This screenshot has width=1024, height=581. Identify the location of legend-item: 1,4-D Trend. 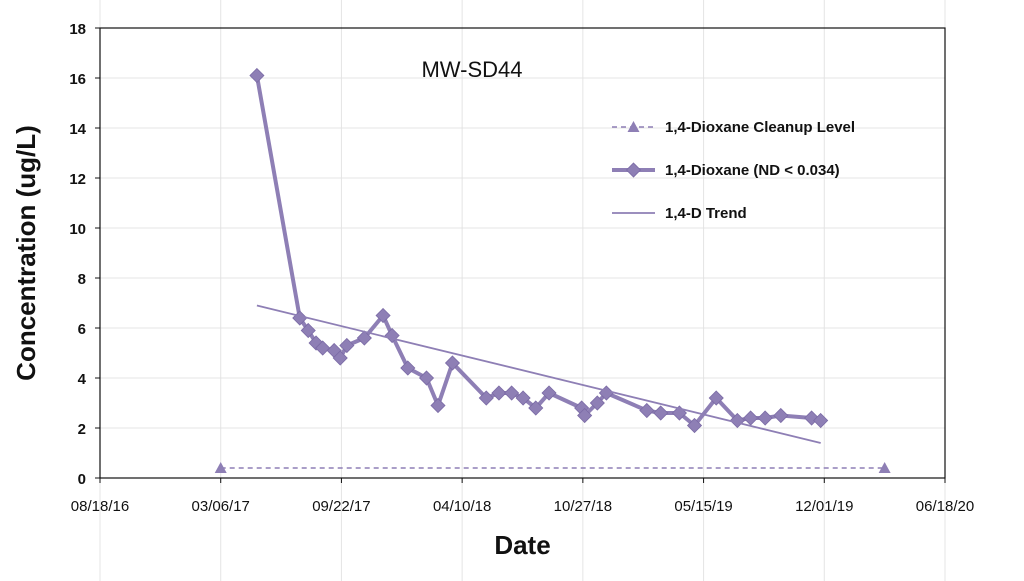
(679, 213).